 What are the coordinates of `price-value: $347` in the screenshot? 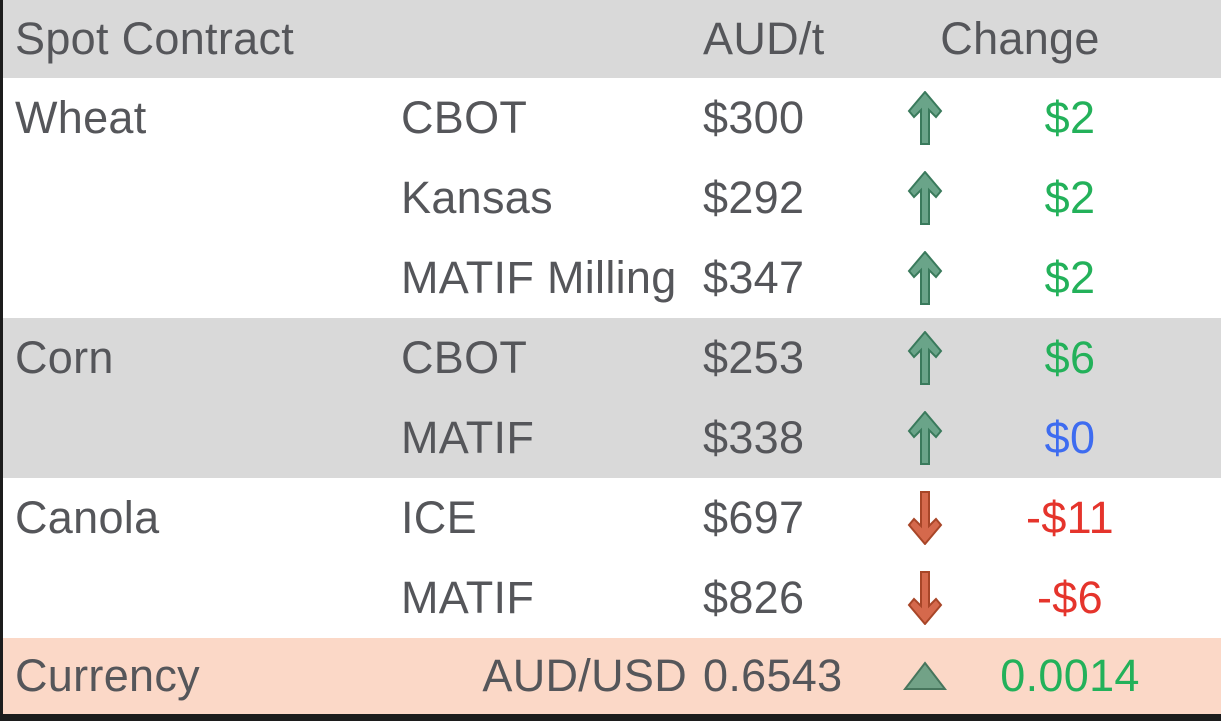 It's located at (754, 277).